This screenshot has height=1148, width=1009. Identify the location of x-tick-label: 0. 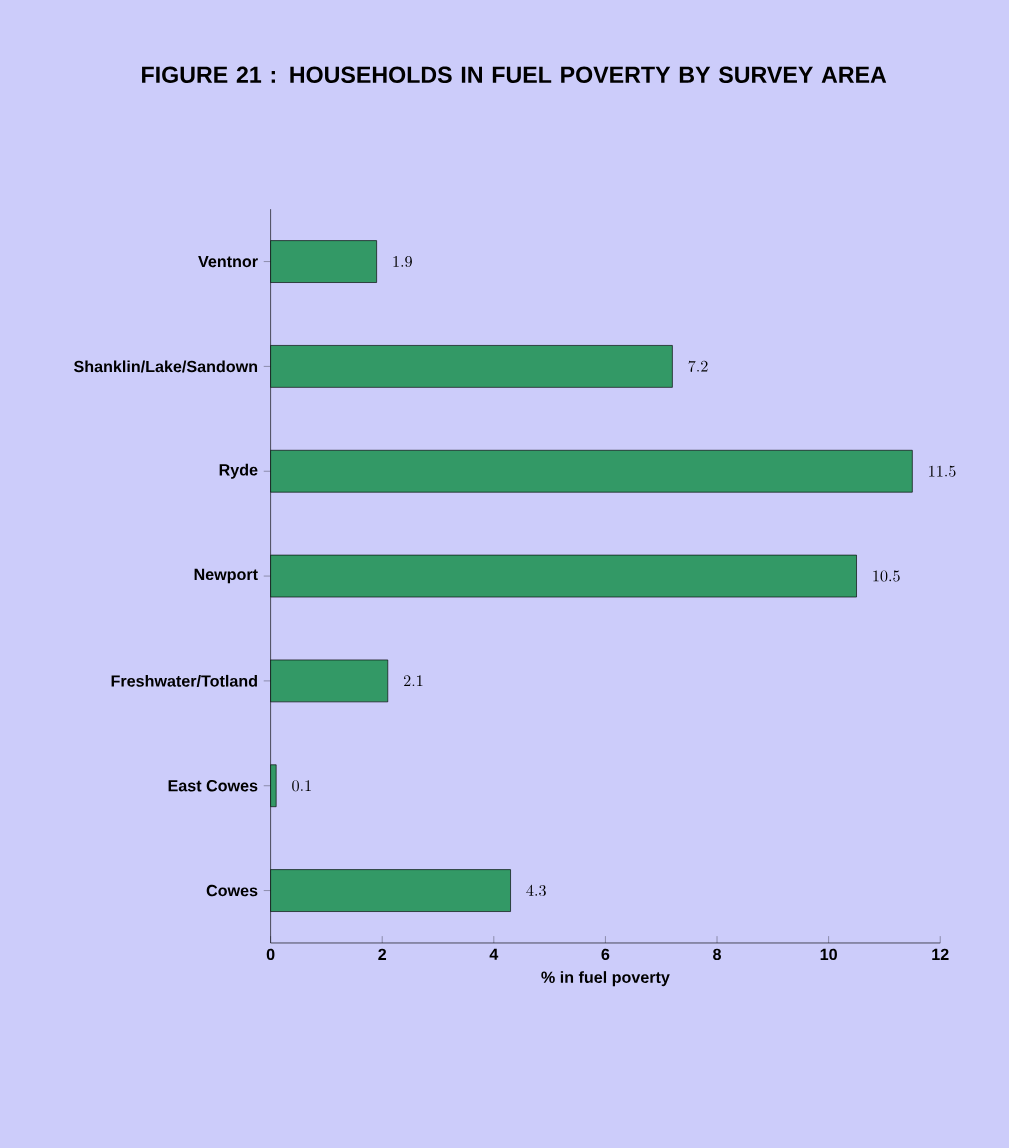
(270, 954).